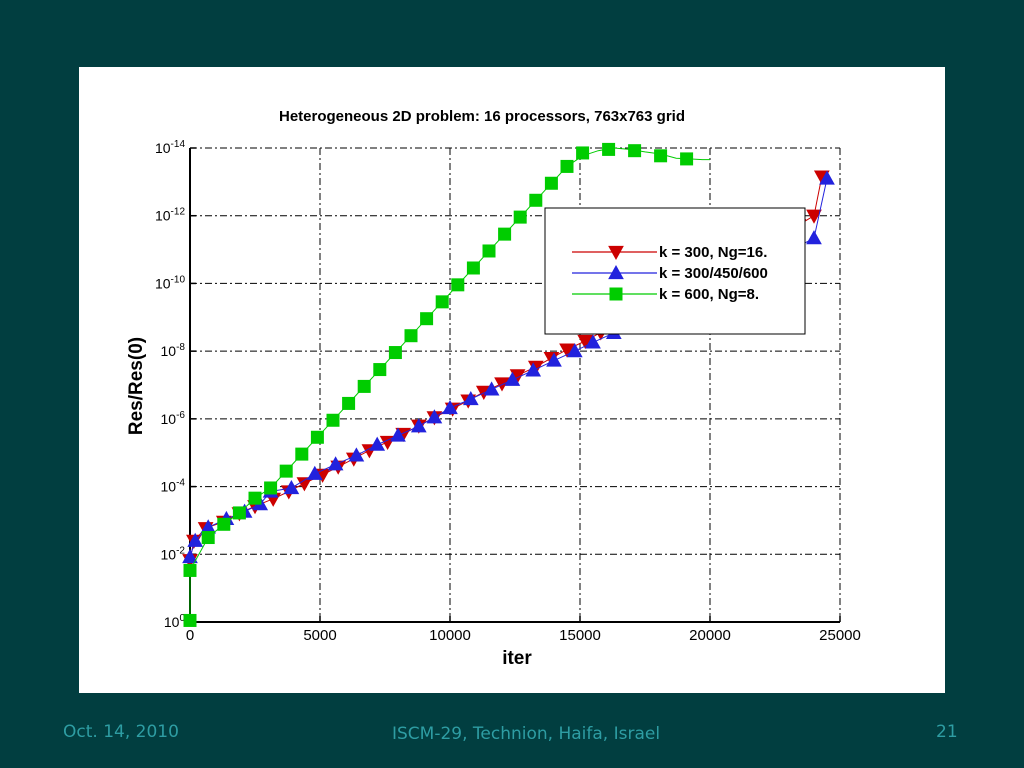  I want to click on x-tick-label: 0, so click(190, 635).